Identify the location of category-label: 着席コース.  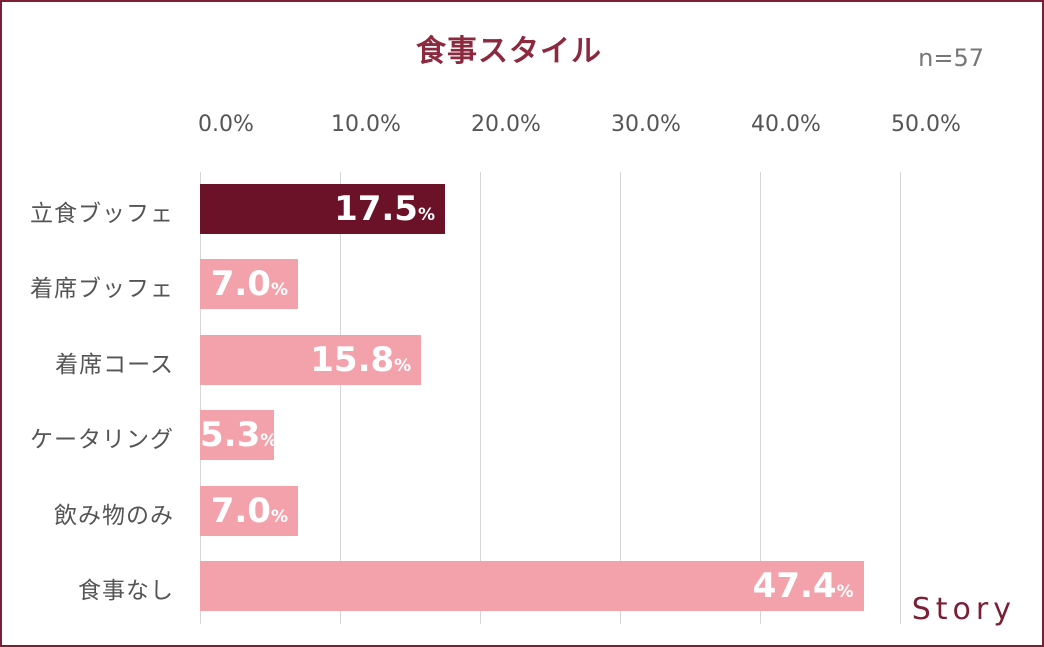
(114, 364).